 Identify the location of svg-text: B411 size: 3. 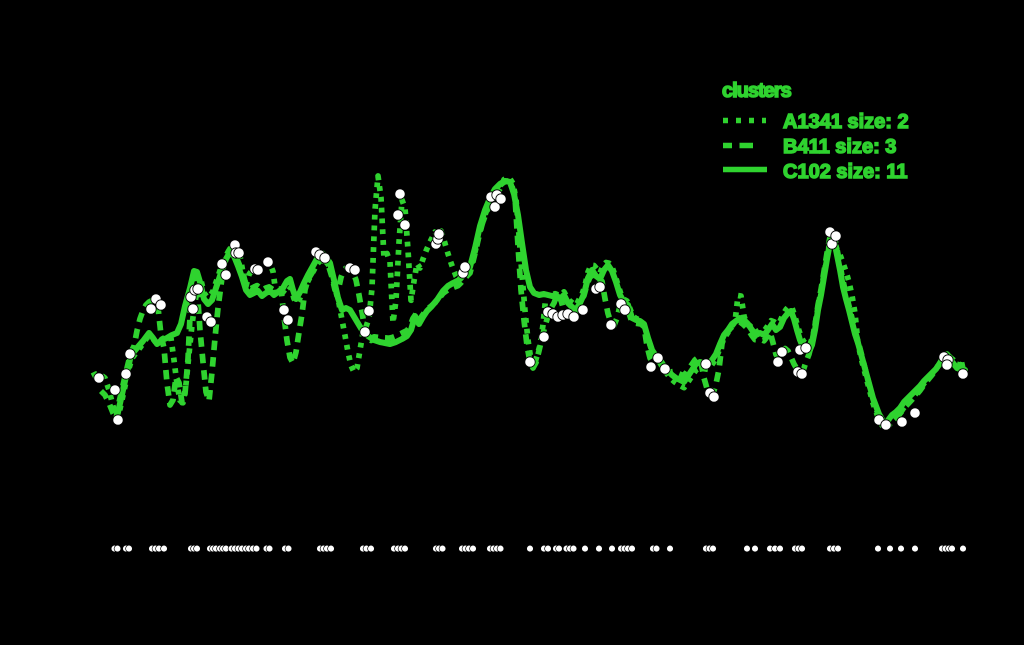
(839, 147).